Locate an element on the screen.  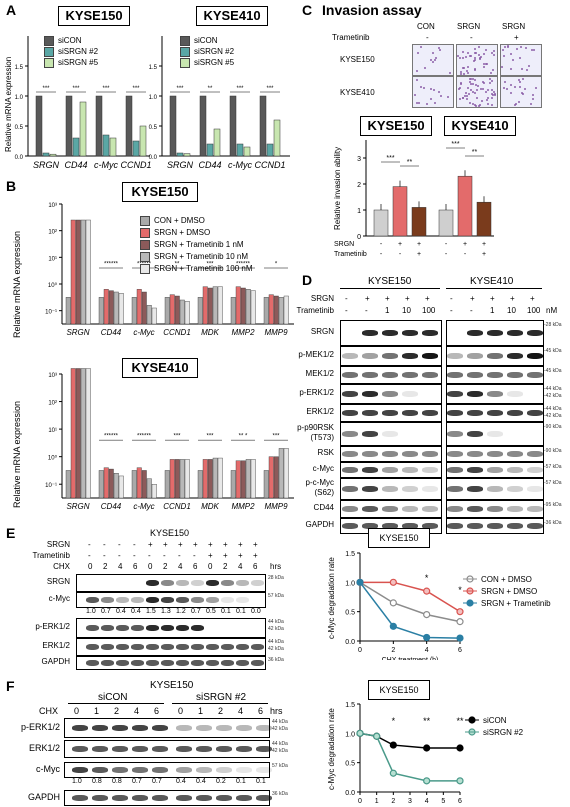
f-quant: 0.1 is located at coordinates (261, 781).